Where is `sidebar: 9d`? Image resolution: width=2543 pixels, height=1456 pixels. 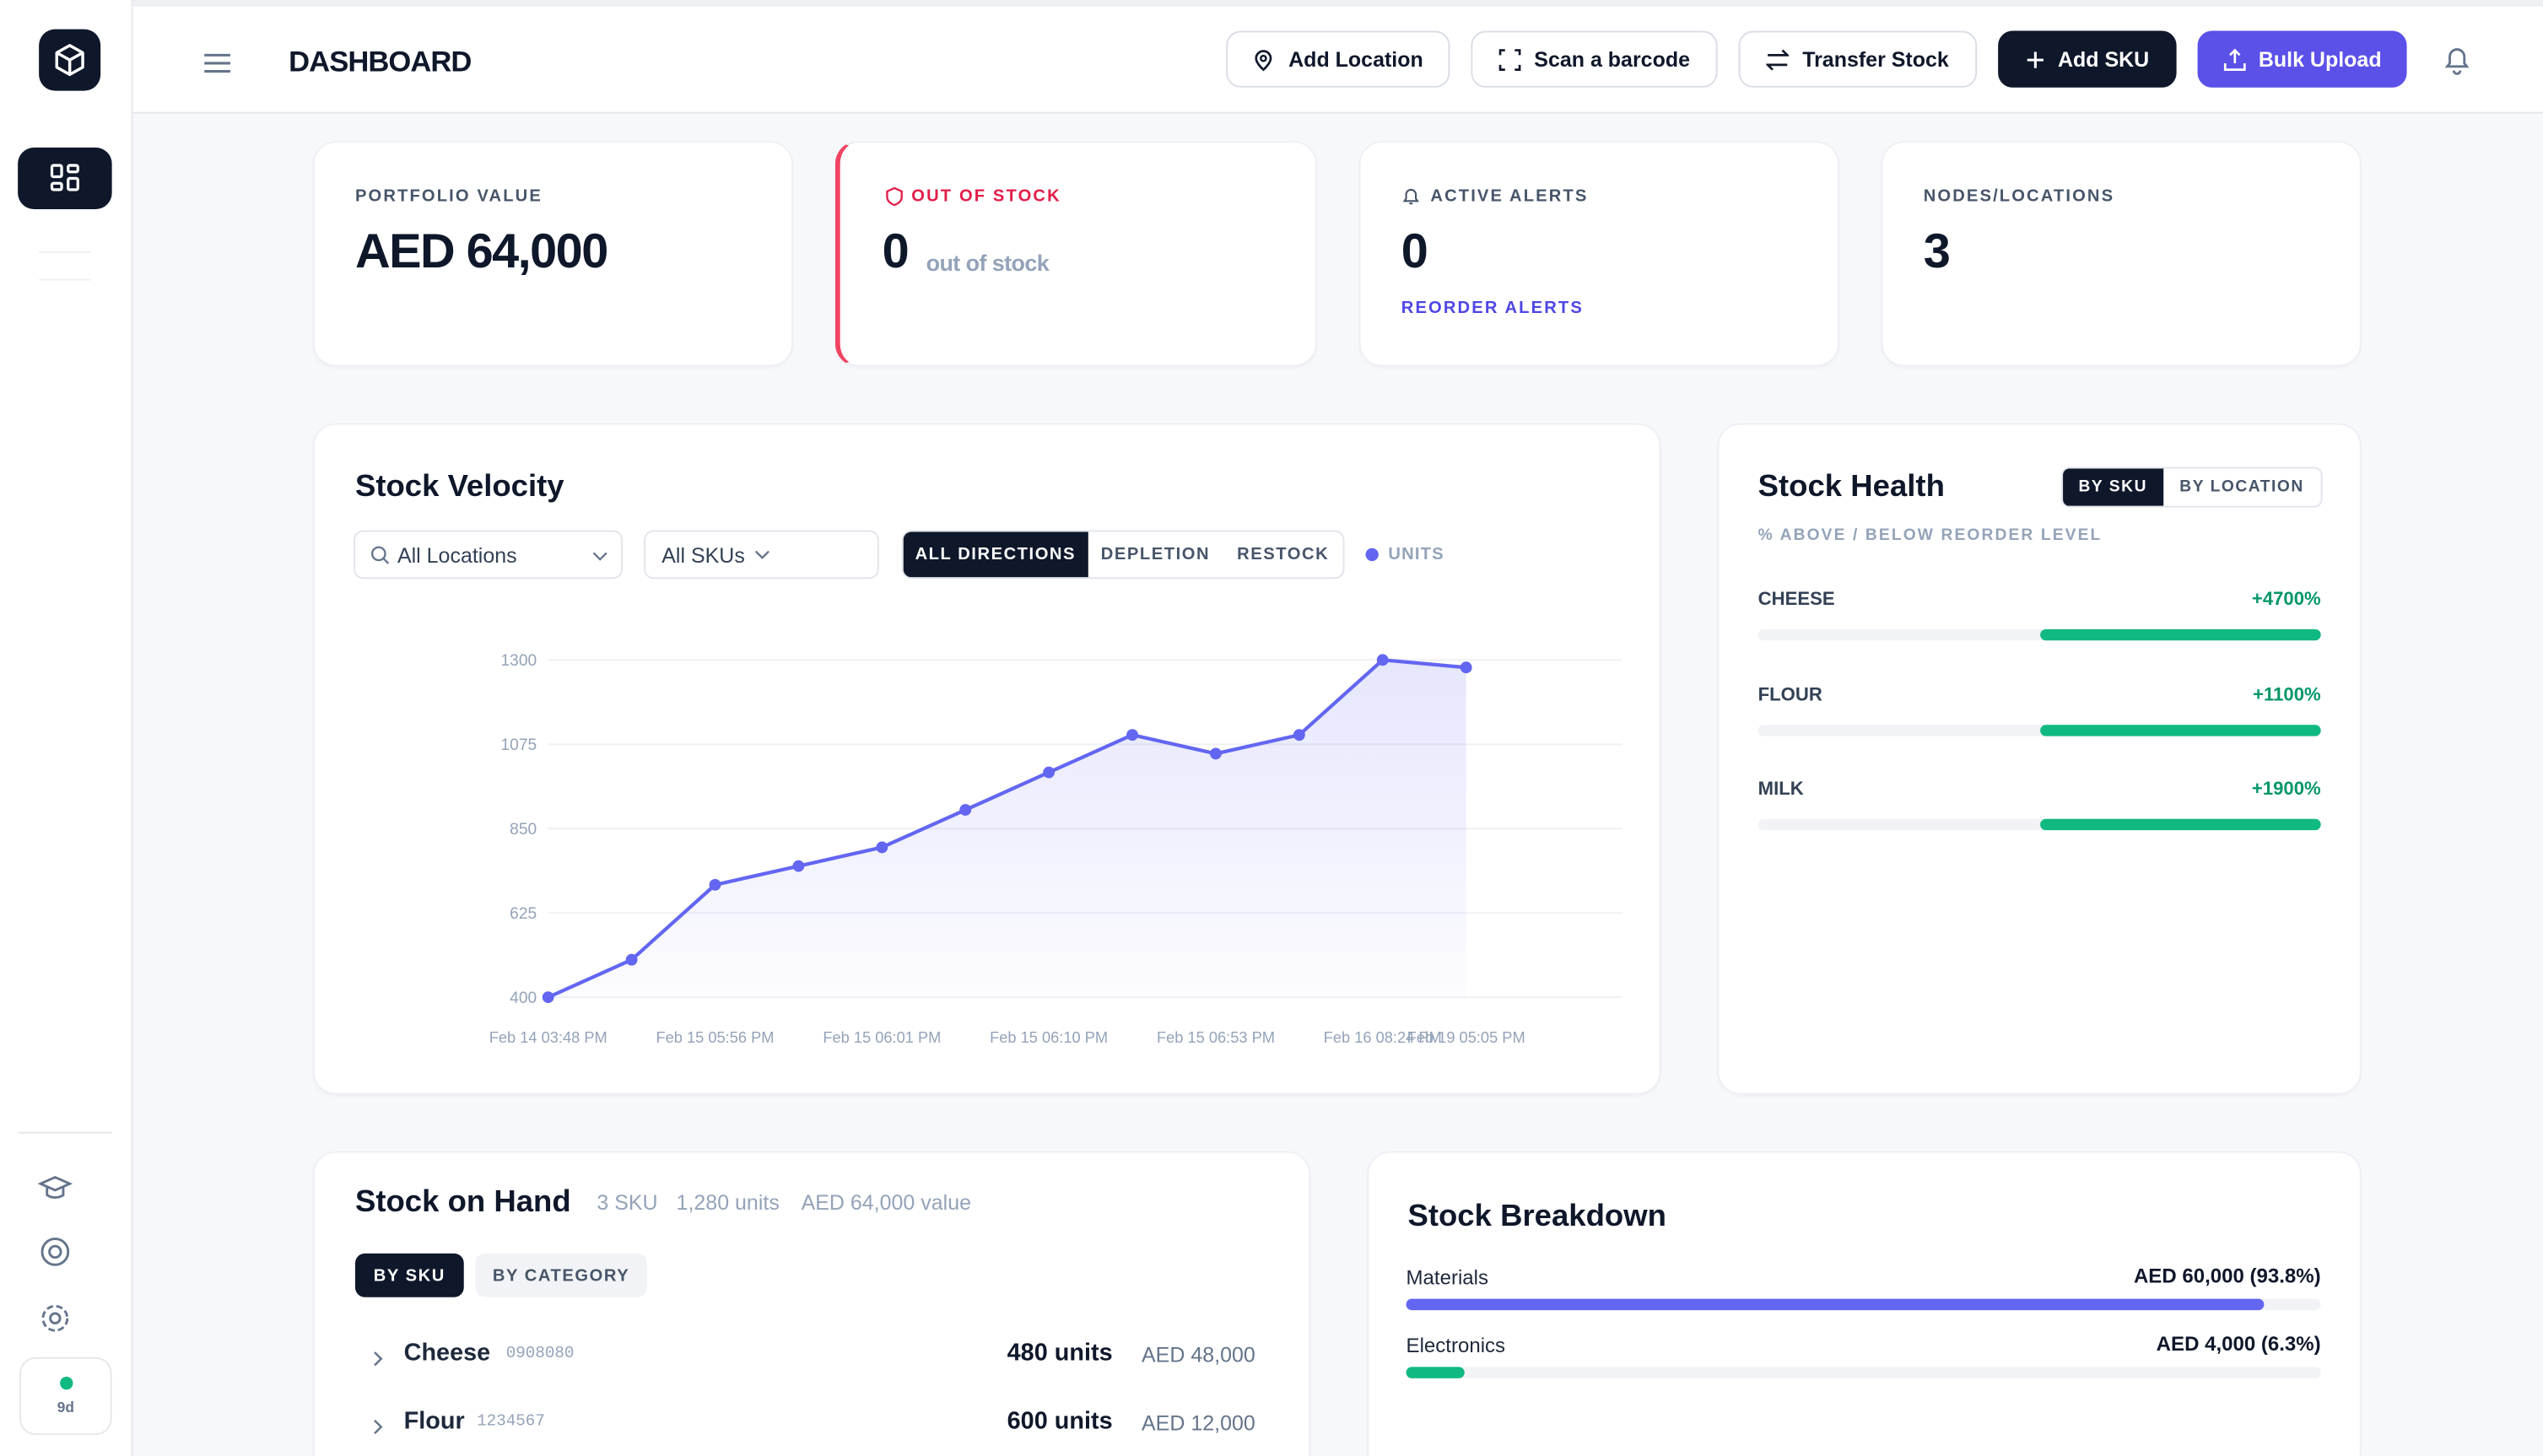
sidebar: 9d is located at coordinates (66, 728).